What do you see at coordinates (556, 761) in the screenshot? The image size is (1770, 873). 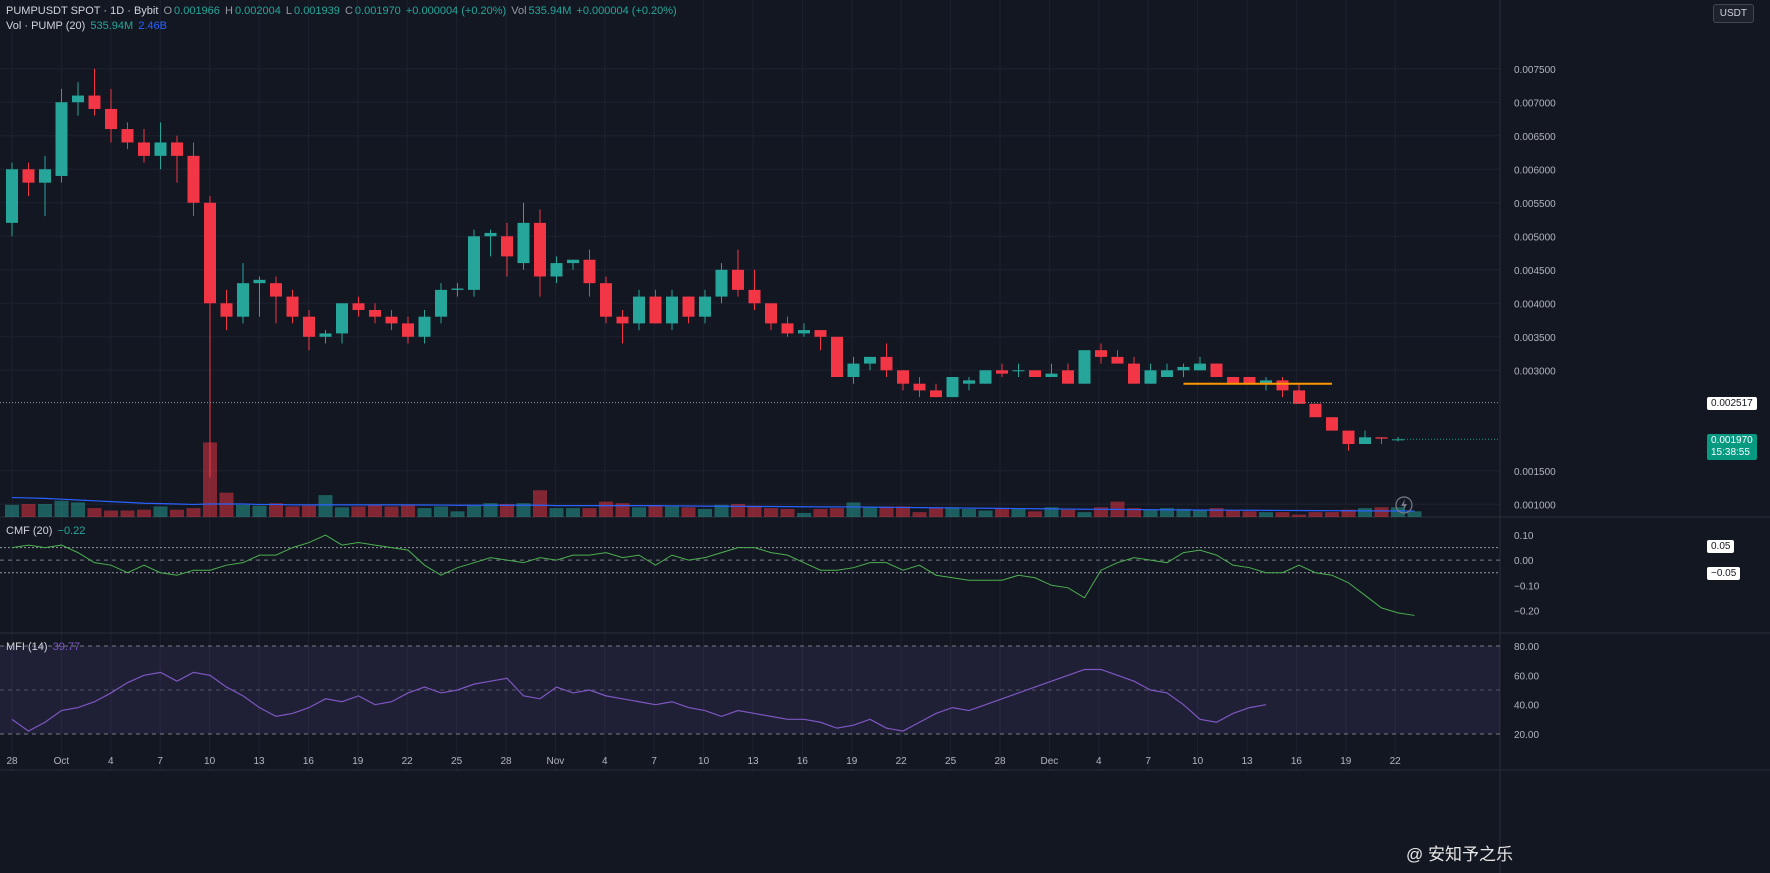 I see `time-axis-tick: Nov` at bounding box center [556, 761].